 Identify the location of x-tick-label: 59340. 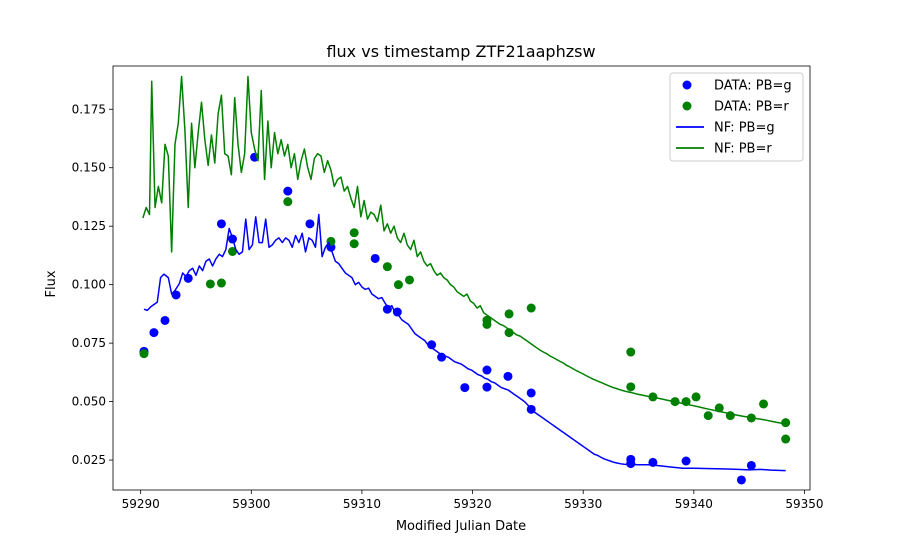
(694, 504).